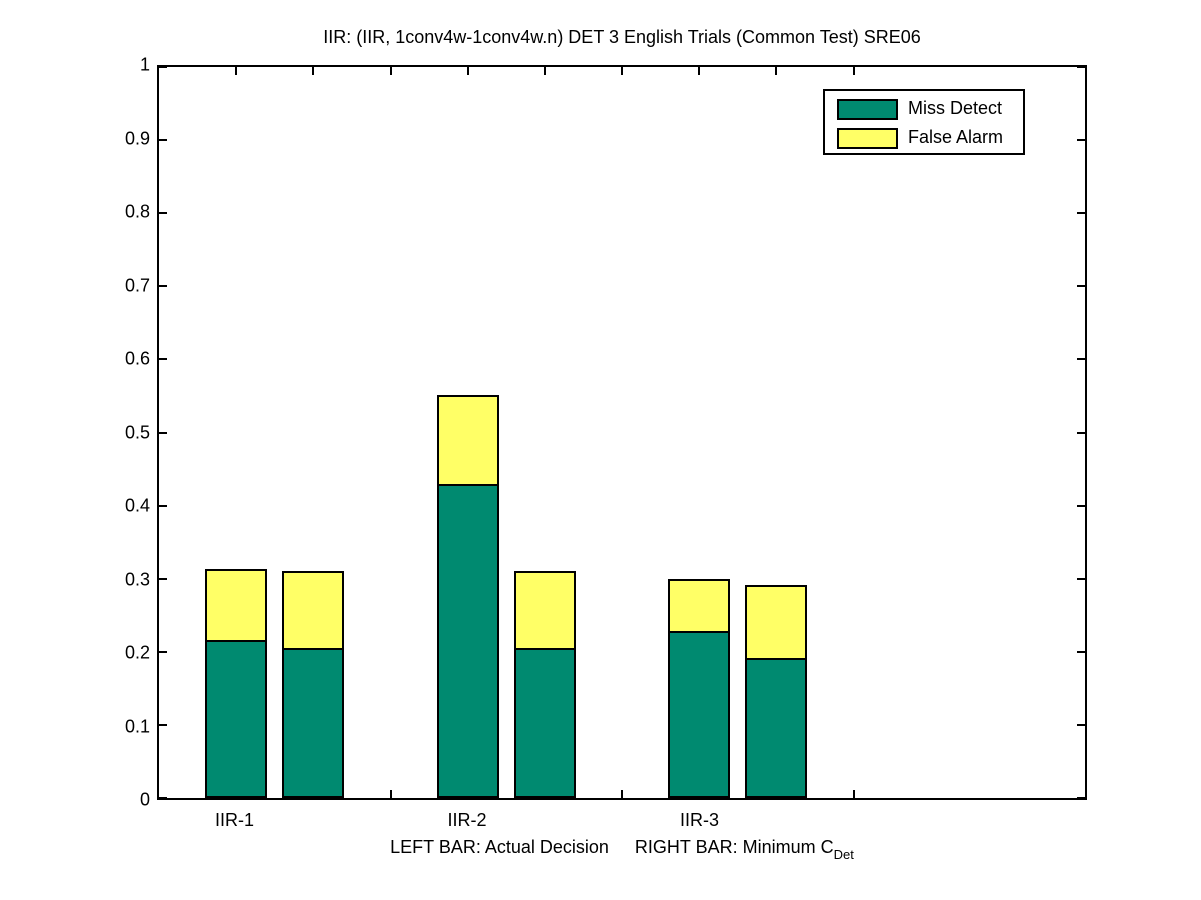  What do you see at coordinates (75, 432) in the screenshot?
I see `y-axis-tick-labels: 0 0.1 0.2 0.3 0.4 0.5 0.6 0.7 0.8 0.9 1` at bounding box center [75, 432].